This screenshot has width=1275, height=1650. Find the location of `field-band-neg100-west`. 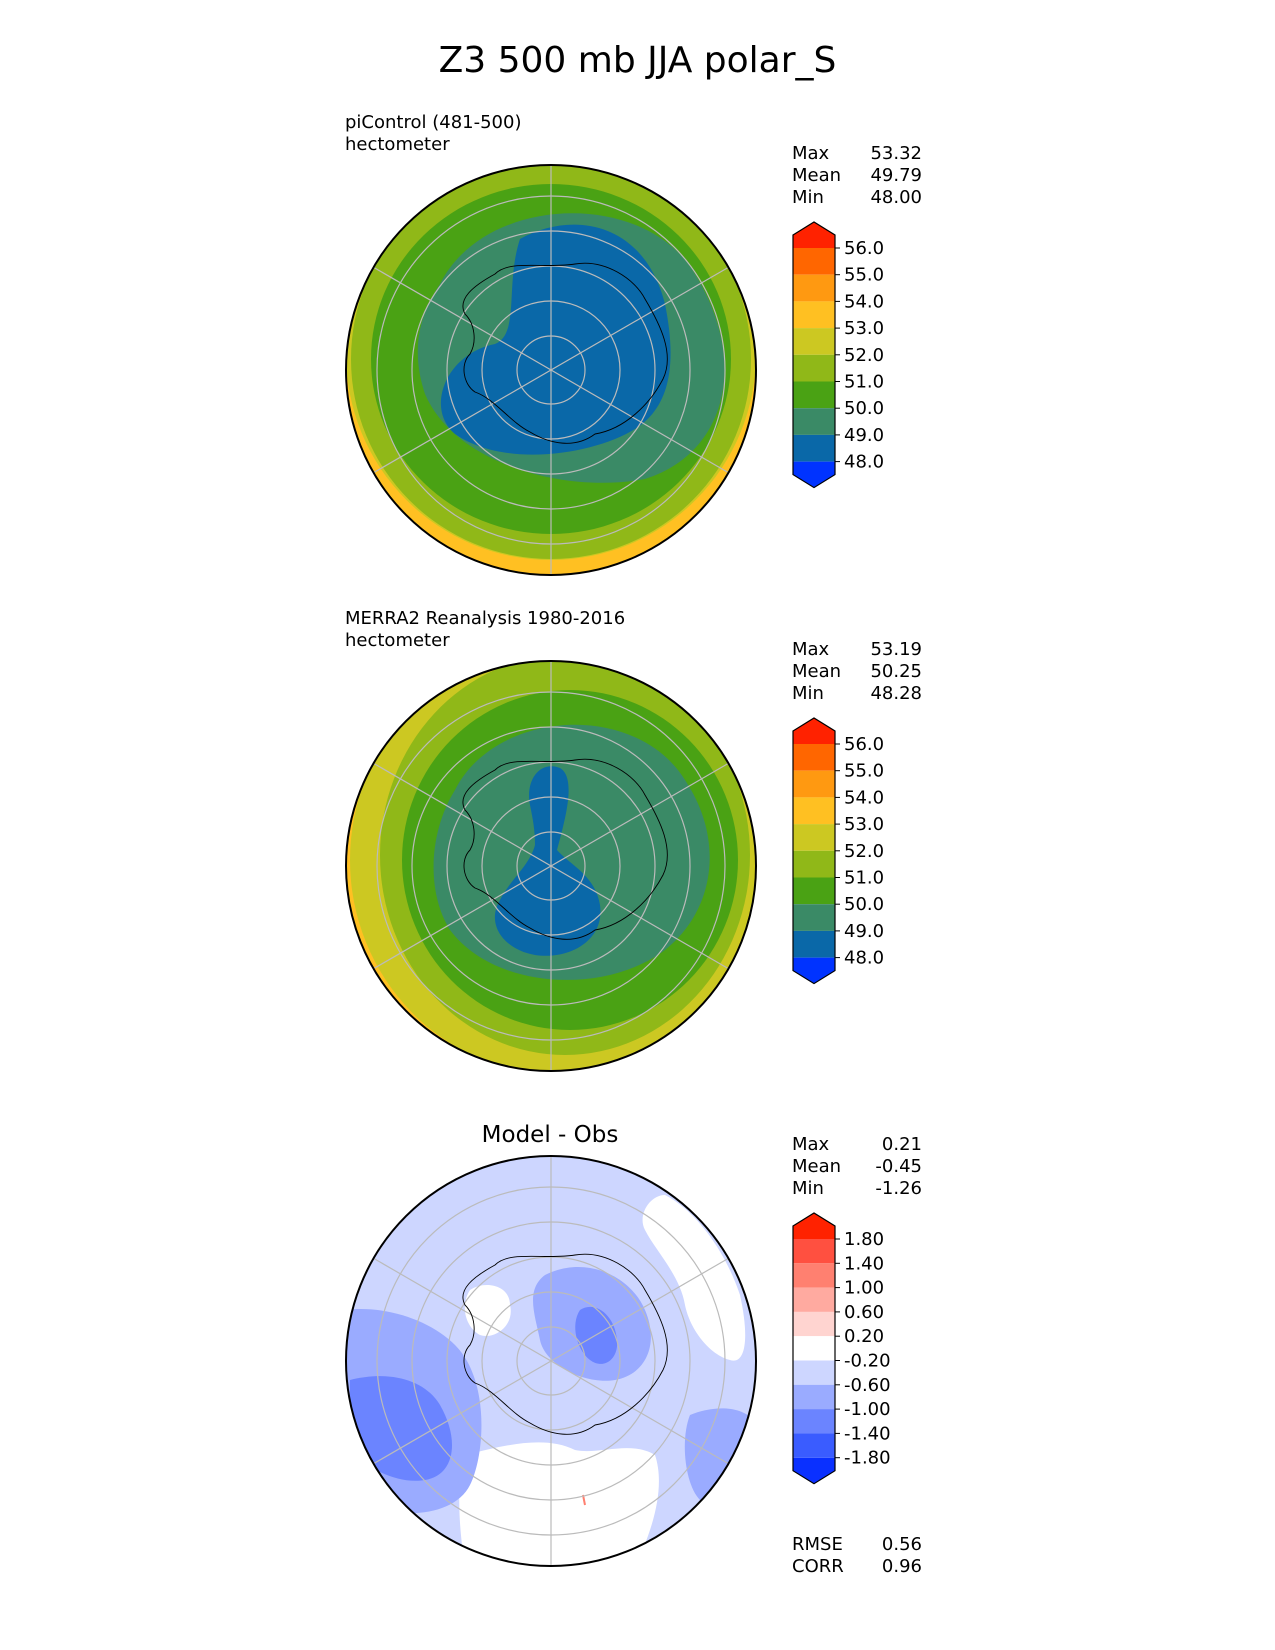

field-band-neg100-west is located at coordinates (401, 1428).